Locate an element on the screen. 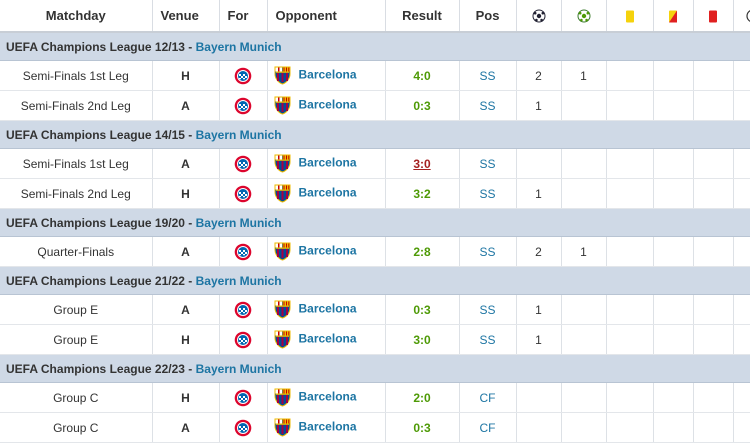 This screenshot has width=750, height=447. header-venue: Venue is located at coordinates (186, 16).